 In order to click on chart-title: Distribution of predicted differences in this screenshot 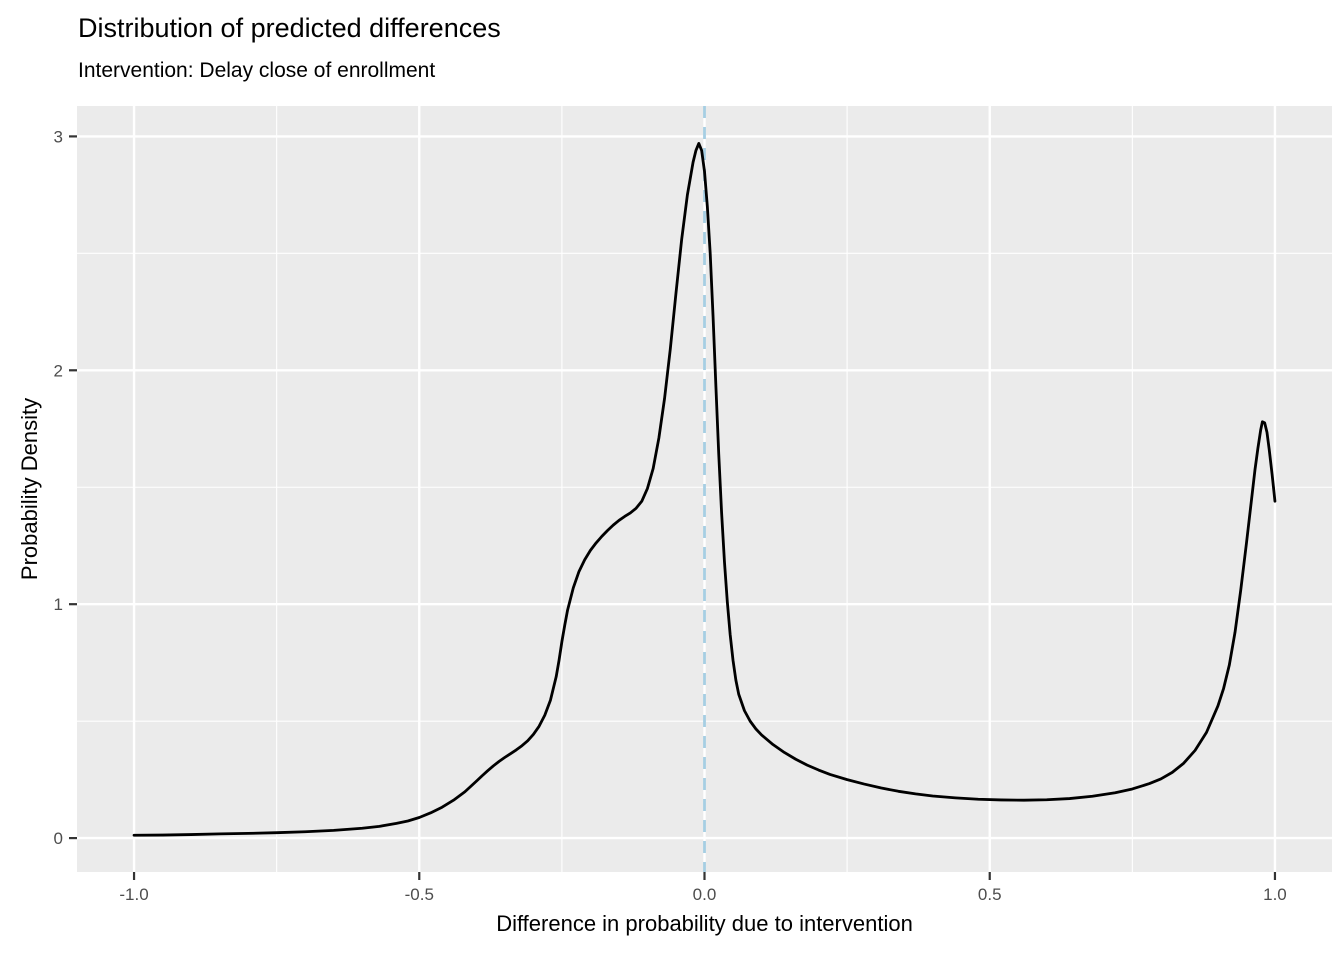, I will do `click(289, 28)`.